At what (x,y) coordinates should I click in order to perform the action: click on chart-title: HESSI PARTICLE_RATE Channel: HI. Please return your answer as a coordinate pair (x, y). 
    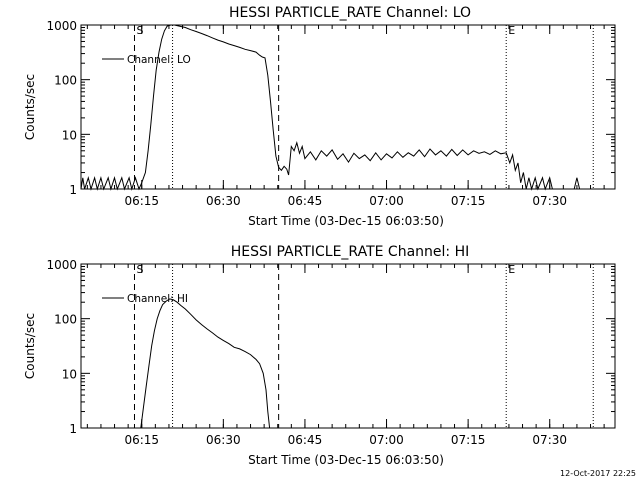
    Looking at the image, I should click on (350, 252).